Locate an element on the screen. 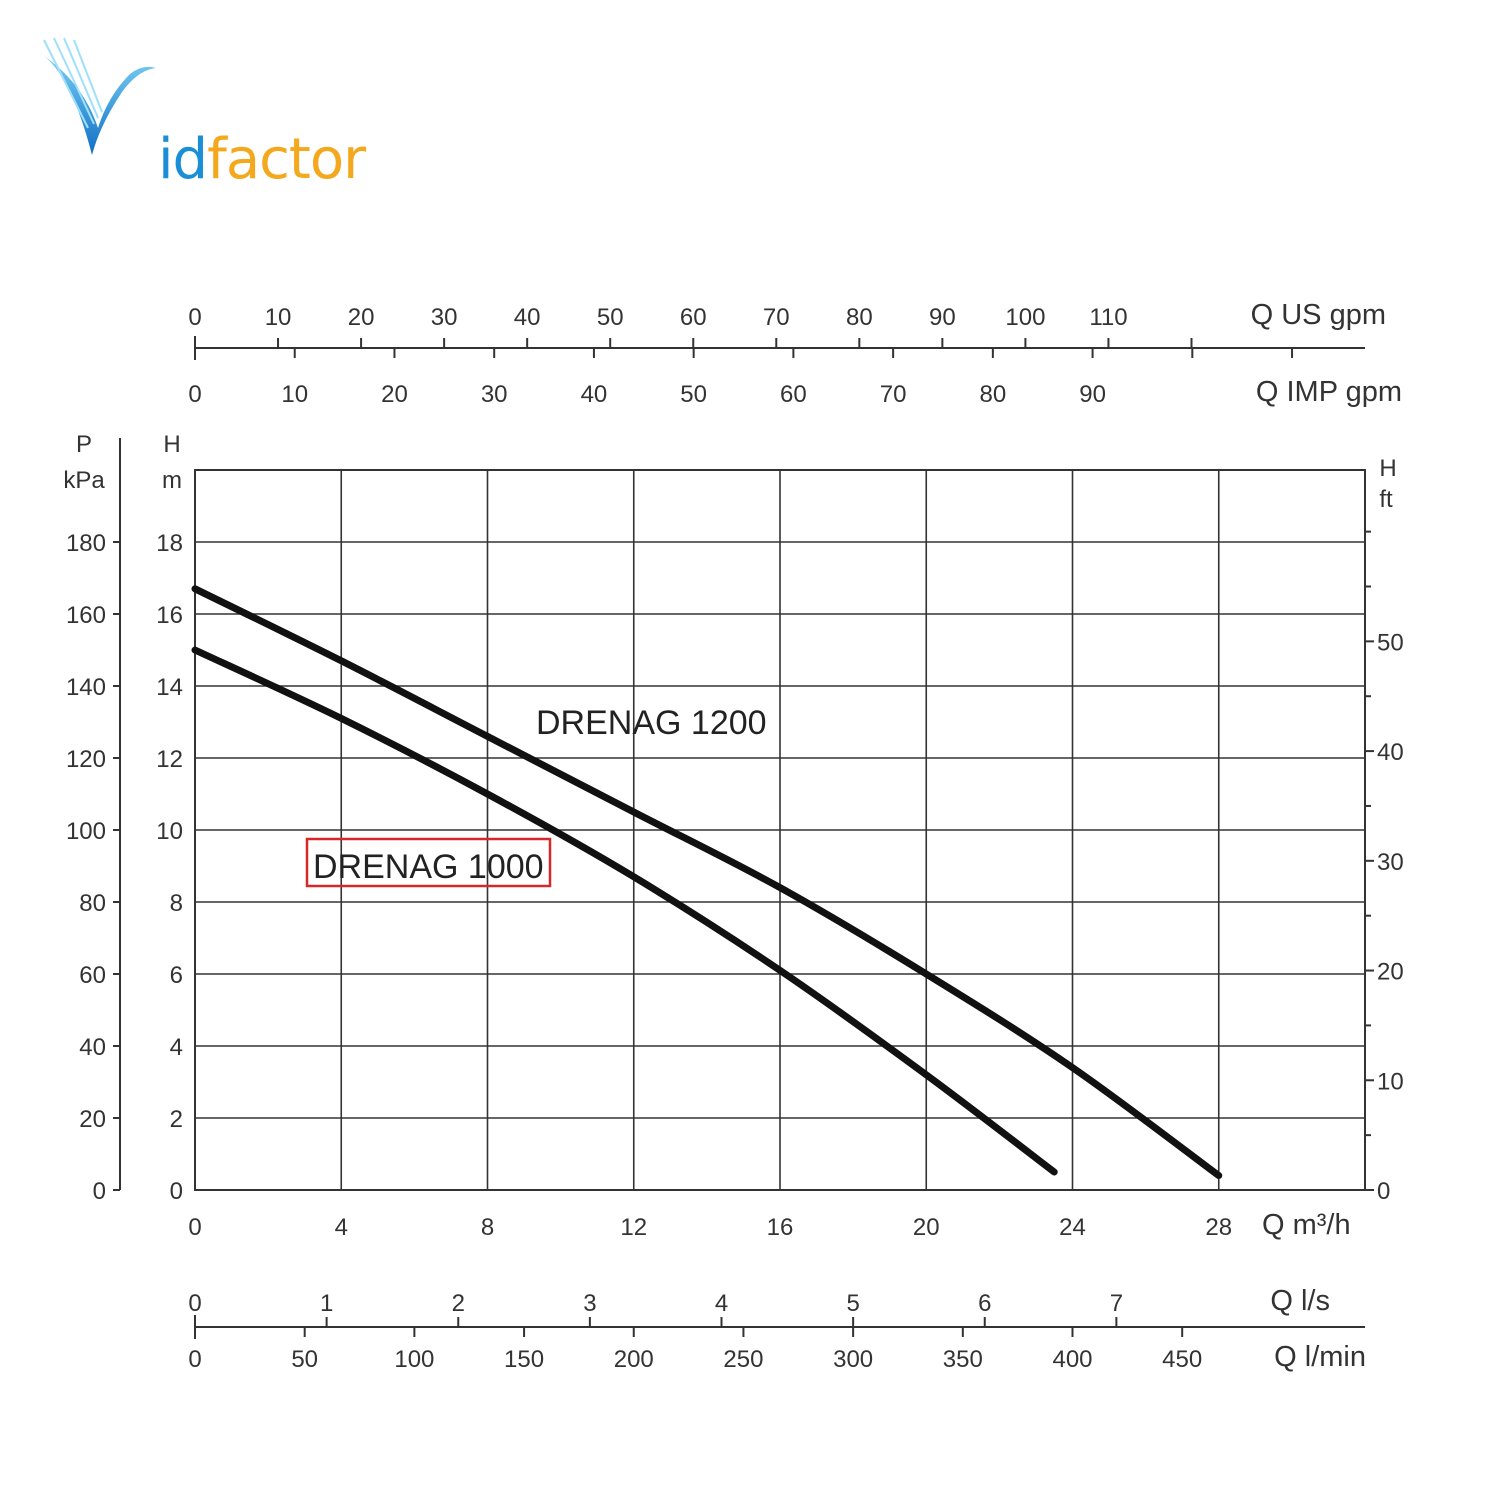 The image size is (1500, 1500). y-tick-label: 14 is located at coordinates (169, 687).